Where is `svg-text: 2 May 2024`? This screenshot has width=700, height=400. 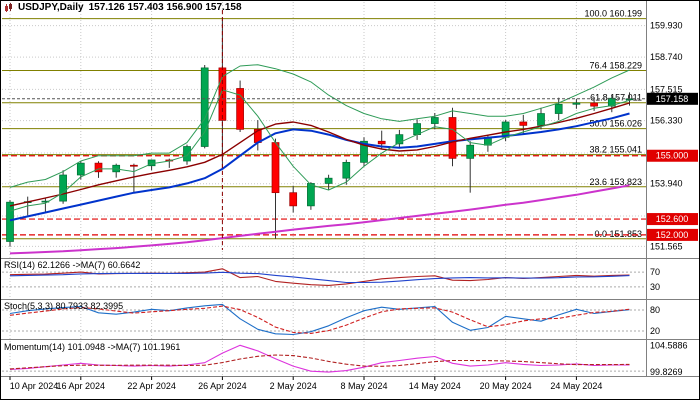
svg-text: 2 May 2024 is located at coordinates (293, 386).